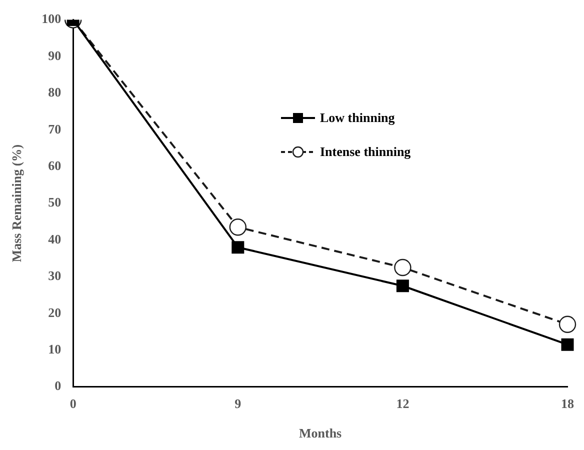 This screenshot has width=584, height=450. Describe the element at coordinates (55, 92) in the screenshot. I see `y-tick-label: 80` at that location.